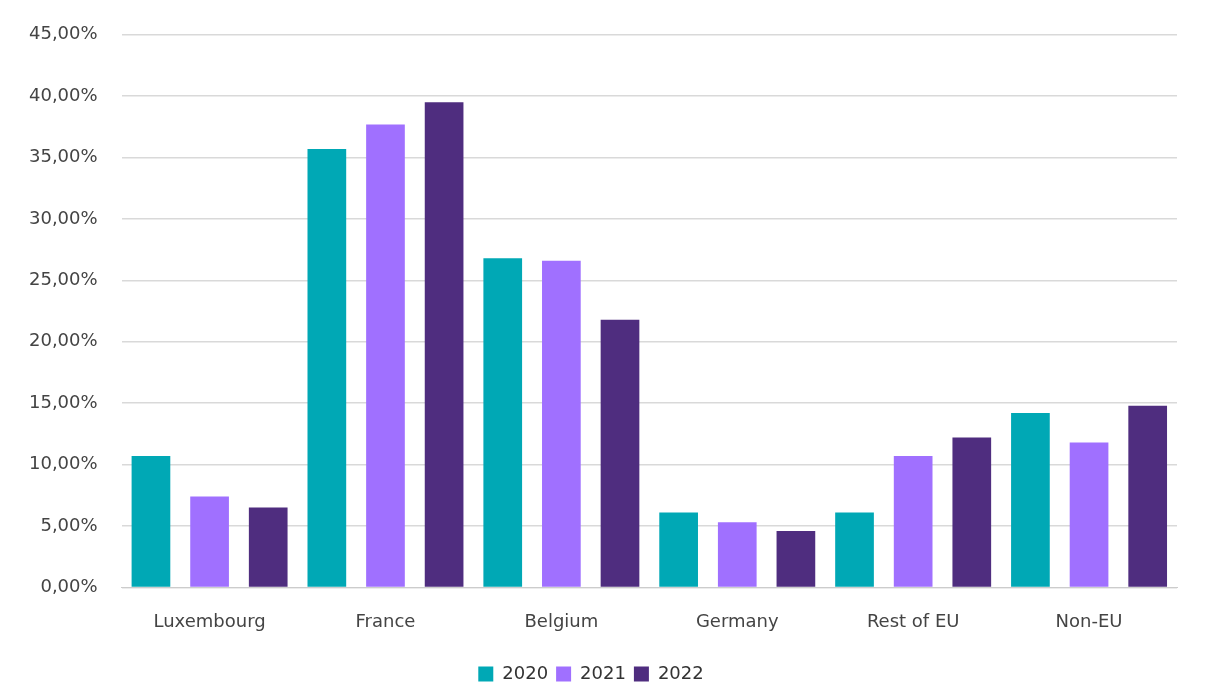 This screenshot has width=1205, height=693. I want to click on x-tick-label: Non-EU, so click(1089, 620).